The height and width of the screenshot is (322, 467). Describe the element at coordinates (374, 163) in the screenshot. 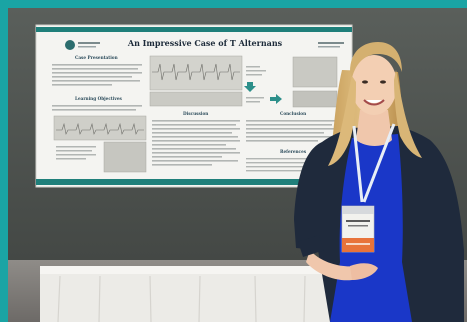

I see `lanyard` at that location.